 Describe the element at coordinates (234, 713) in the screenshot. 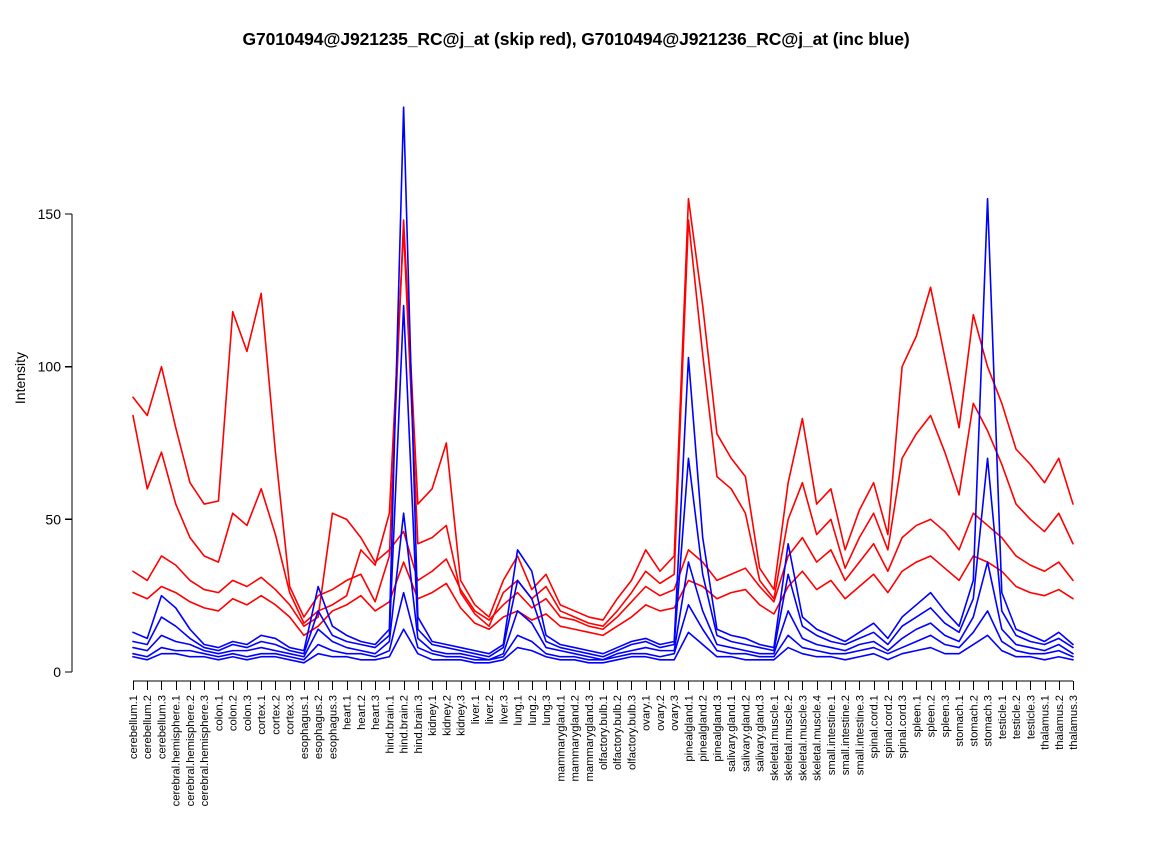

I see `x-tick-label: colon.2` at that location.